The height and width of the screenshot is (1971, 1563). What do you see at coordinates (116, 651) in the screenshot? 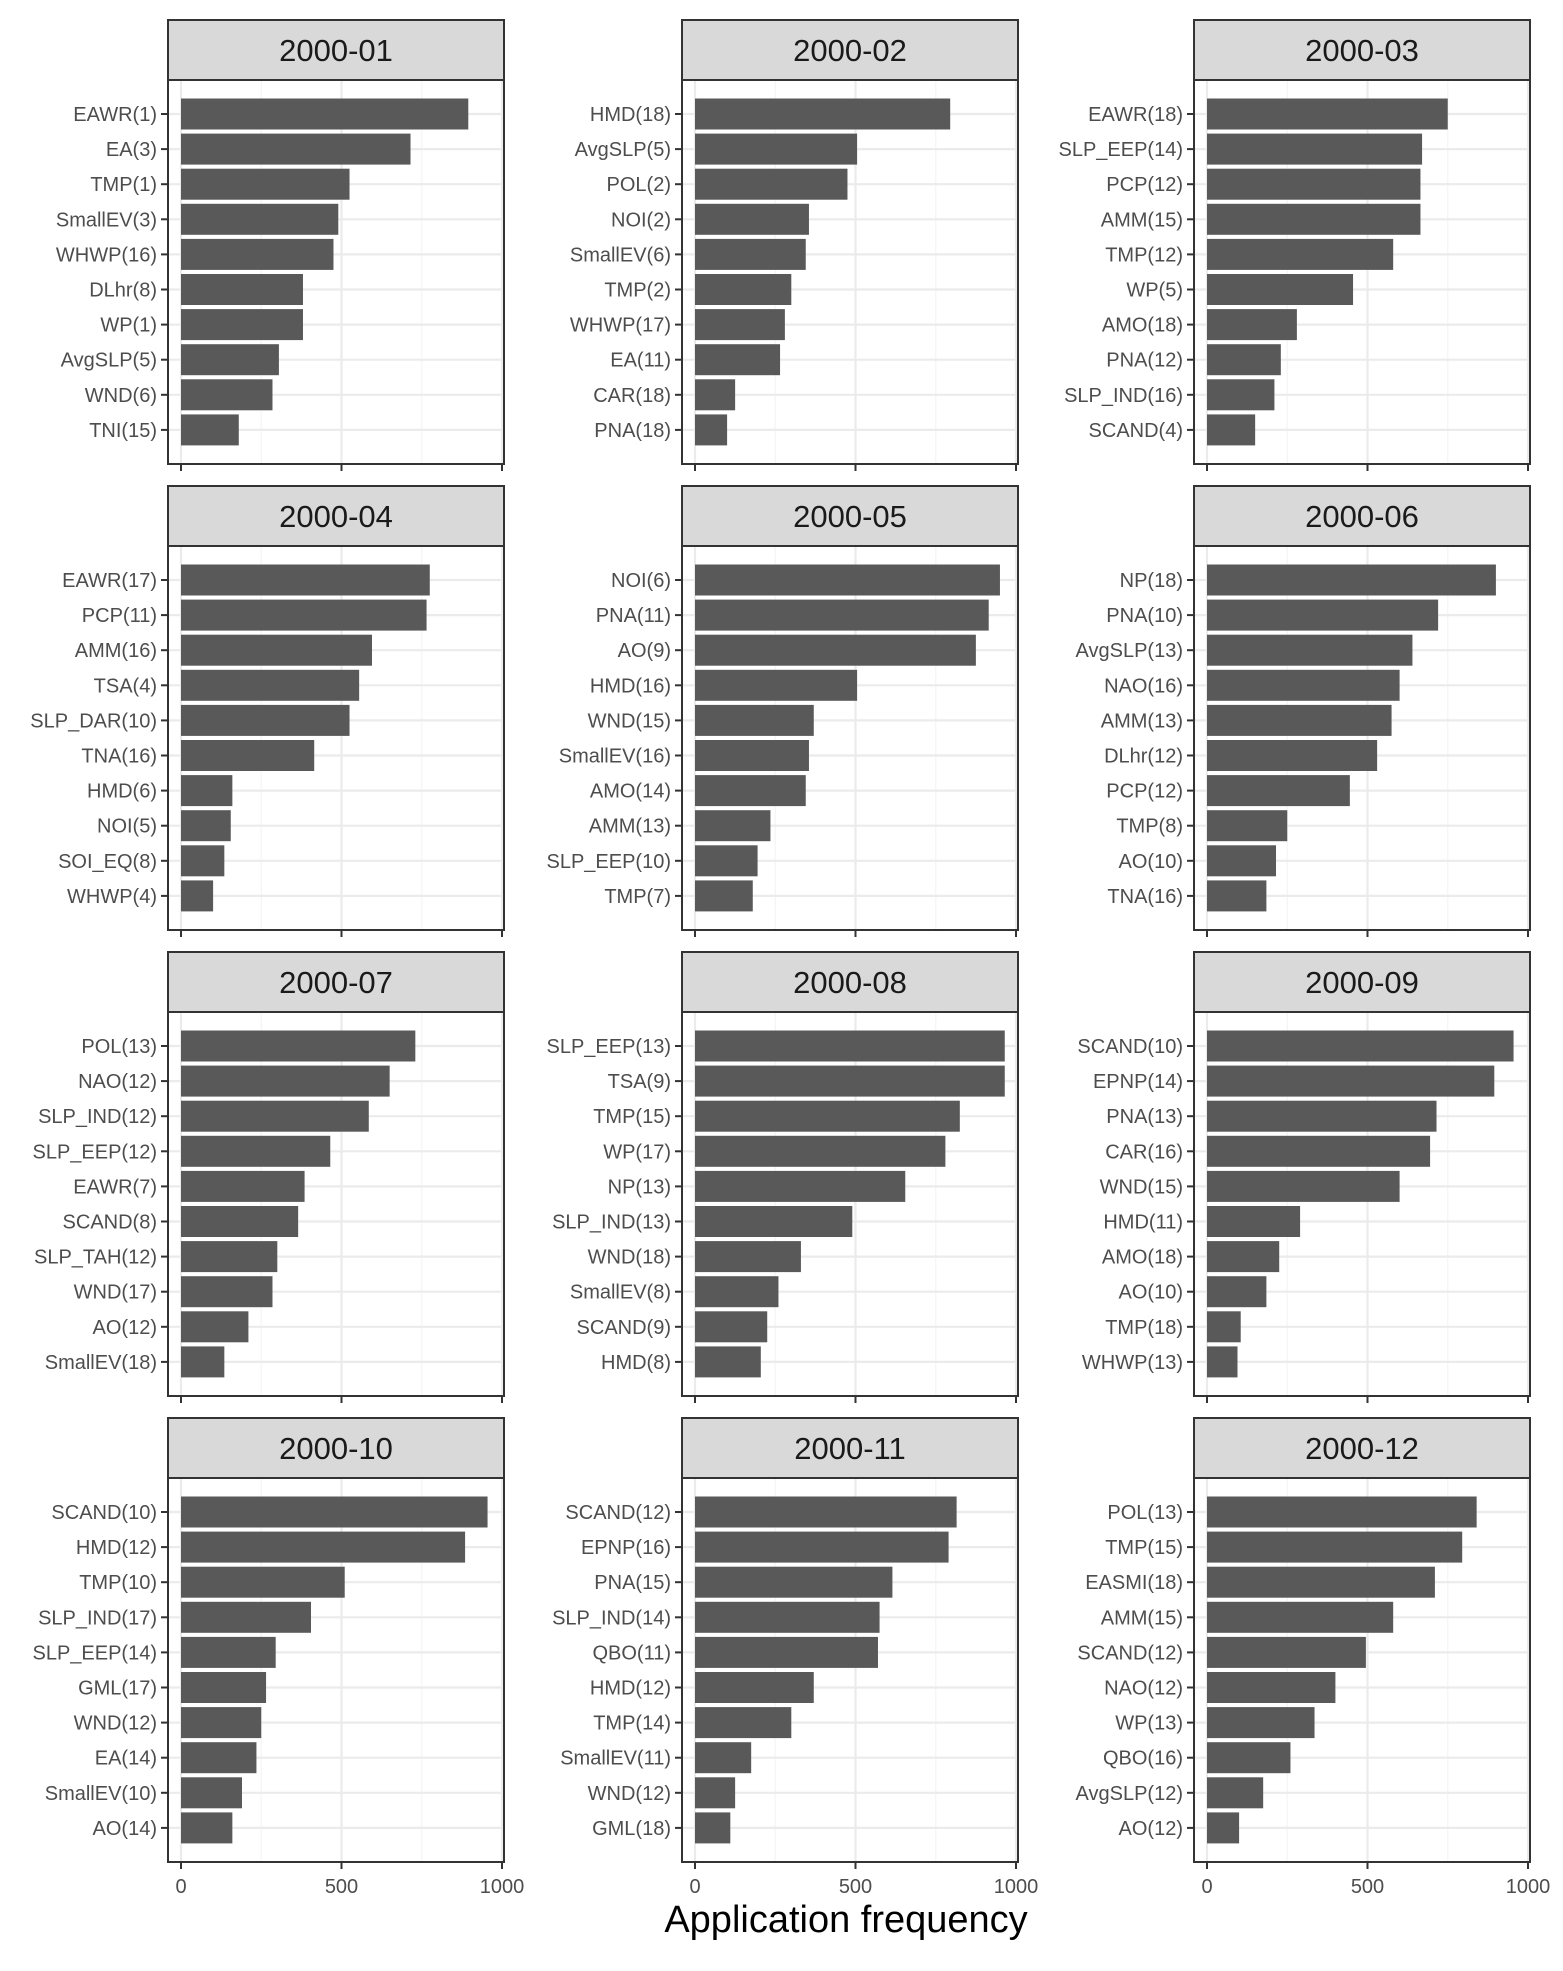
I see `category-label: AMM(16)` at bounding box center [116, 651].